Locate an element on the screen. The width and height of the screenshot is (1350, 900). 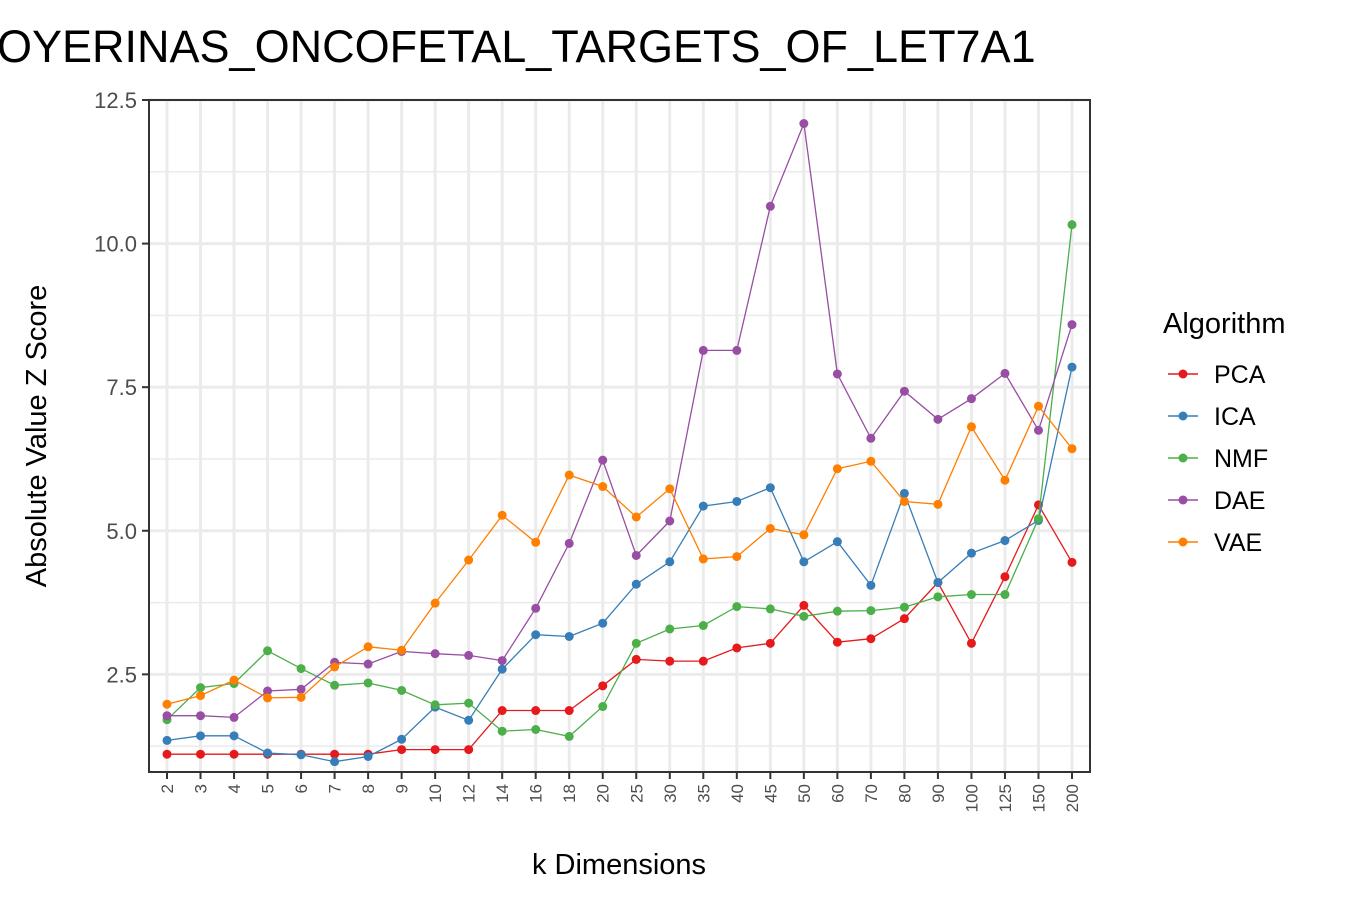
legend-label: PCA is located at coordinates (1240, 375).